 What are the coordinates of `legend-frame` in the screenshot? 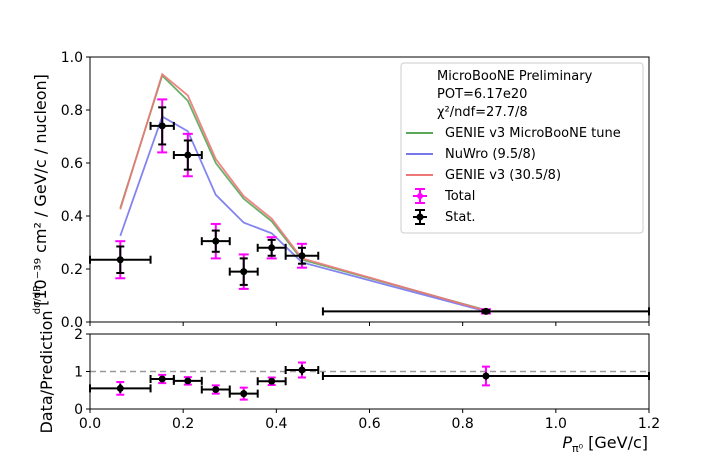 It's located at (522, 148).